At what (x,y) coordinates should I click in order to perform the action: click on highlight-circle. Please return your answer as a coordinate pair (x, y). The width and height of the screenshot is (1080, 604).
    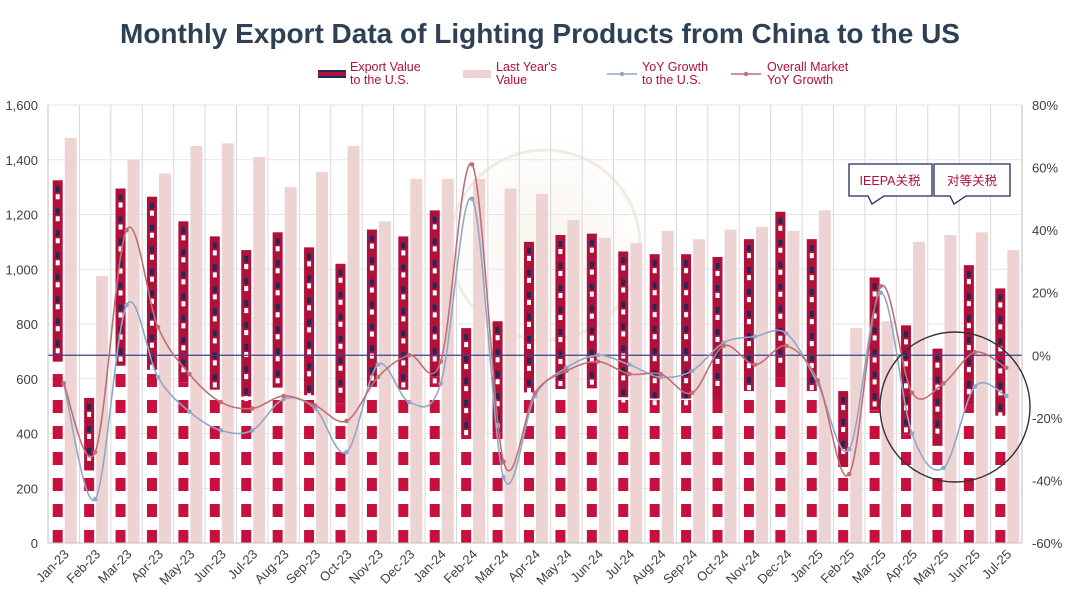
    Looking at the image, I should click on (955, 407).